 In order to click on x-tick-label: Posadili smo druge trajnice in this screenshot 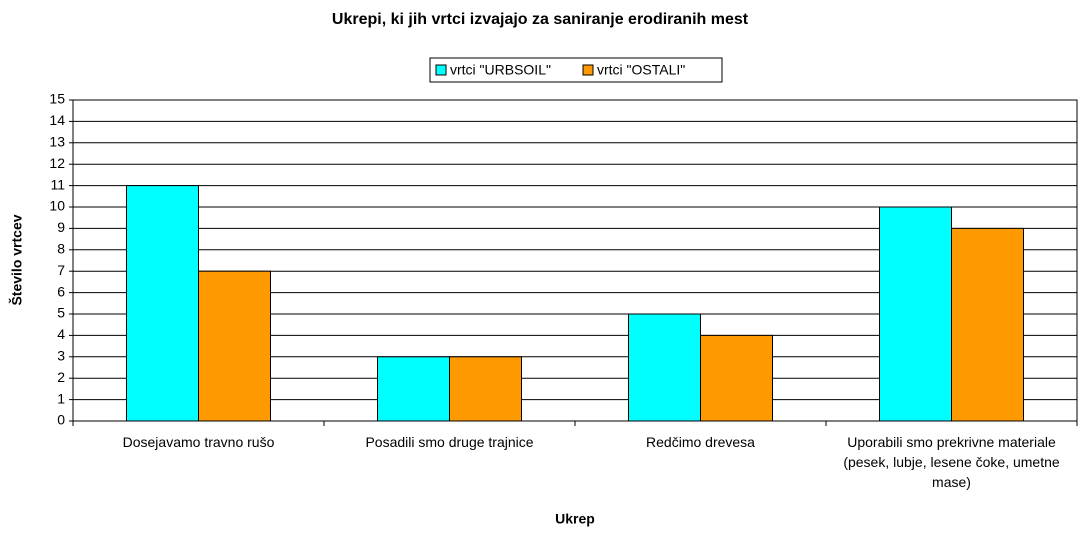, I will do `click(449, 442)`.